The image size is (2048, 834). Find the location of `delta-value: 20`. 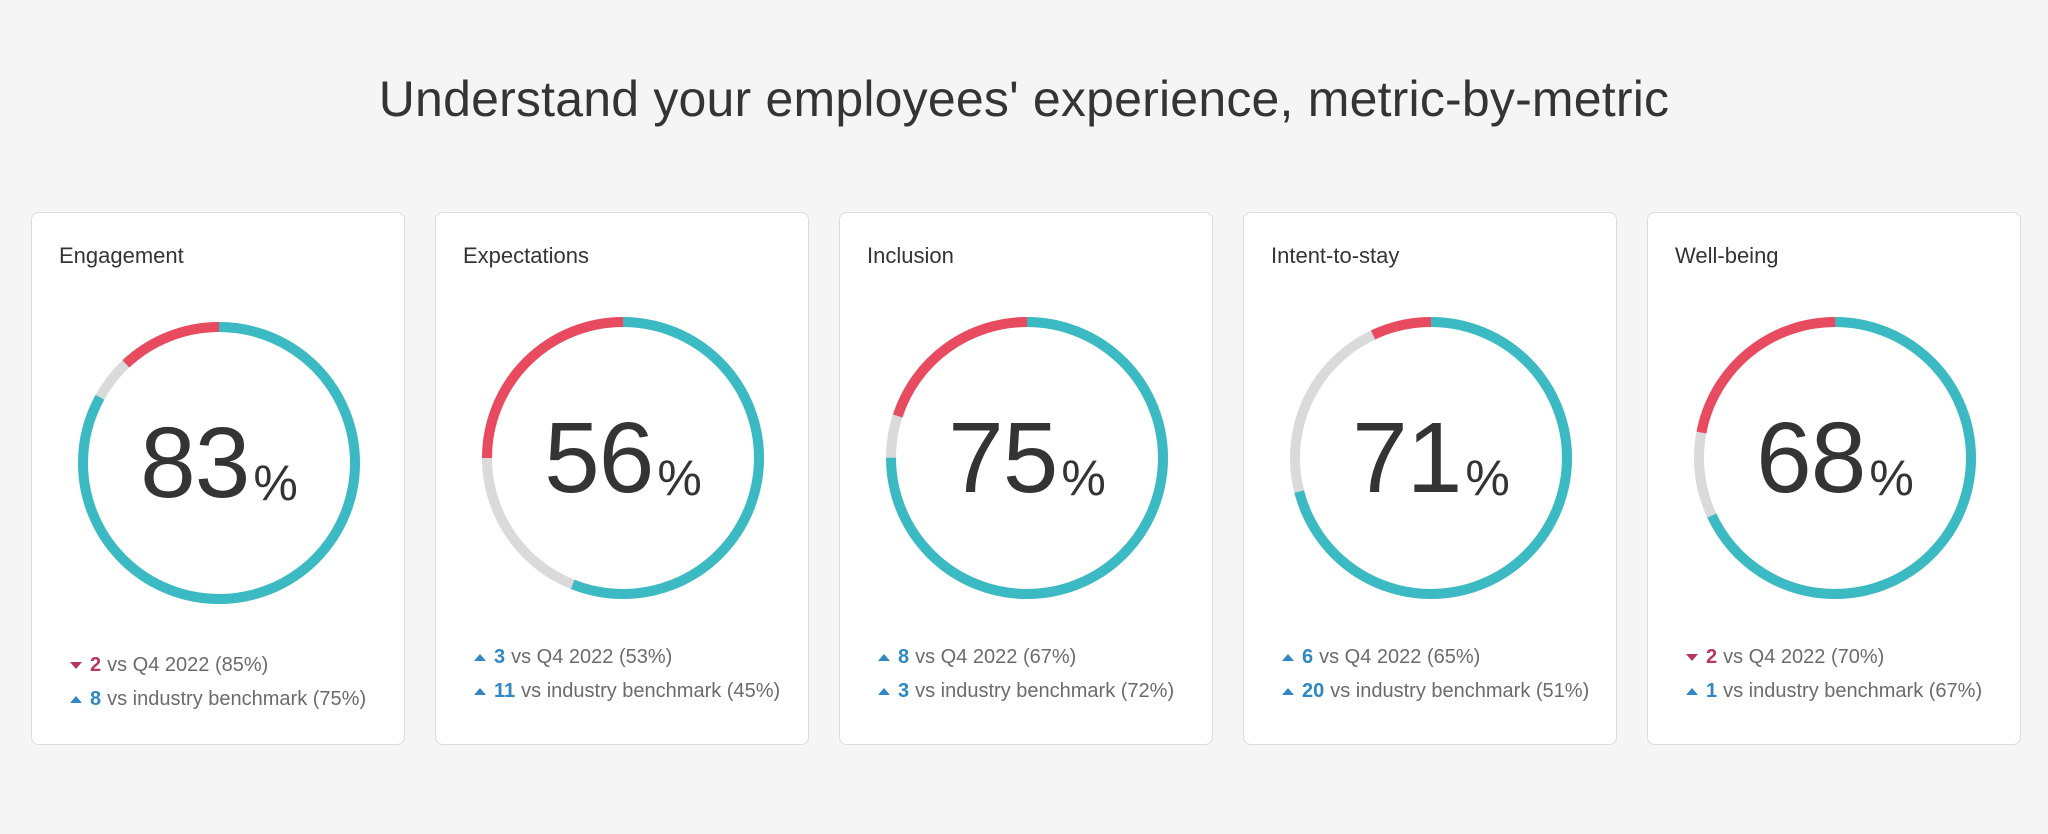

delta-value: 20 is located at coordinates (1313, 690).